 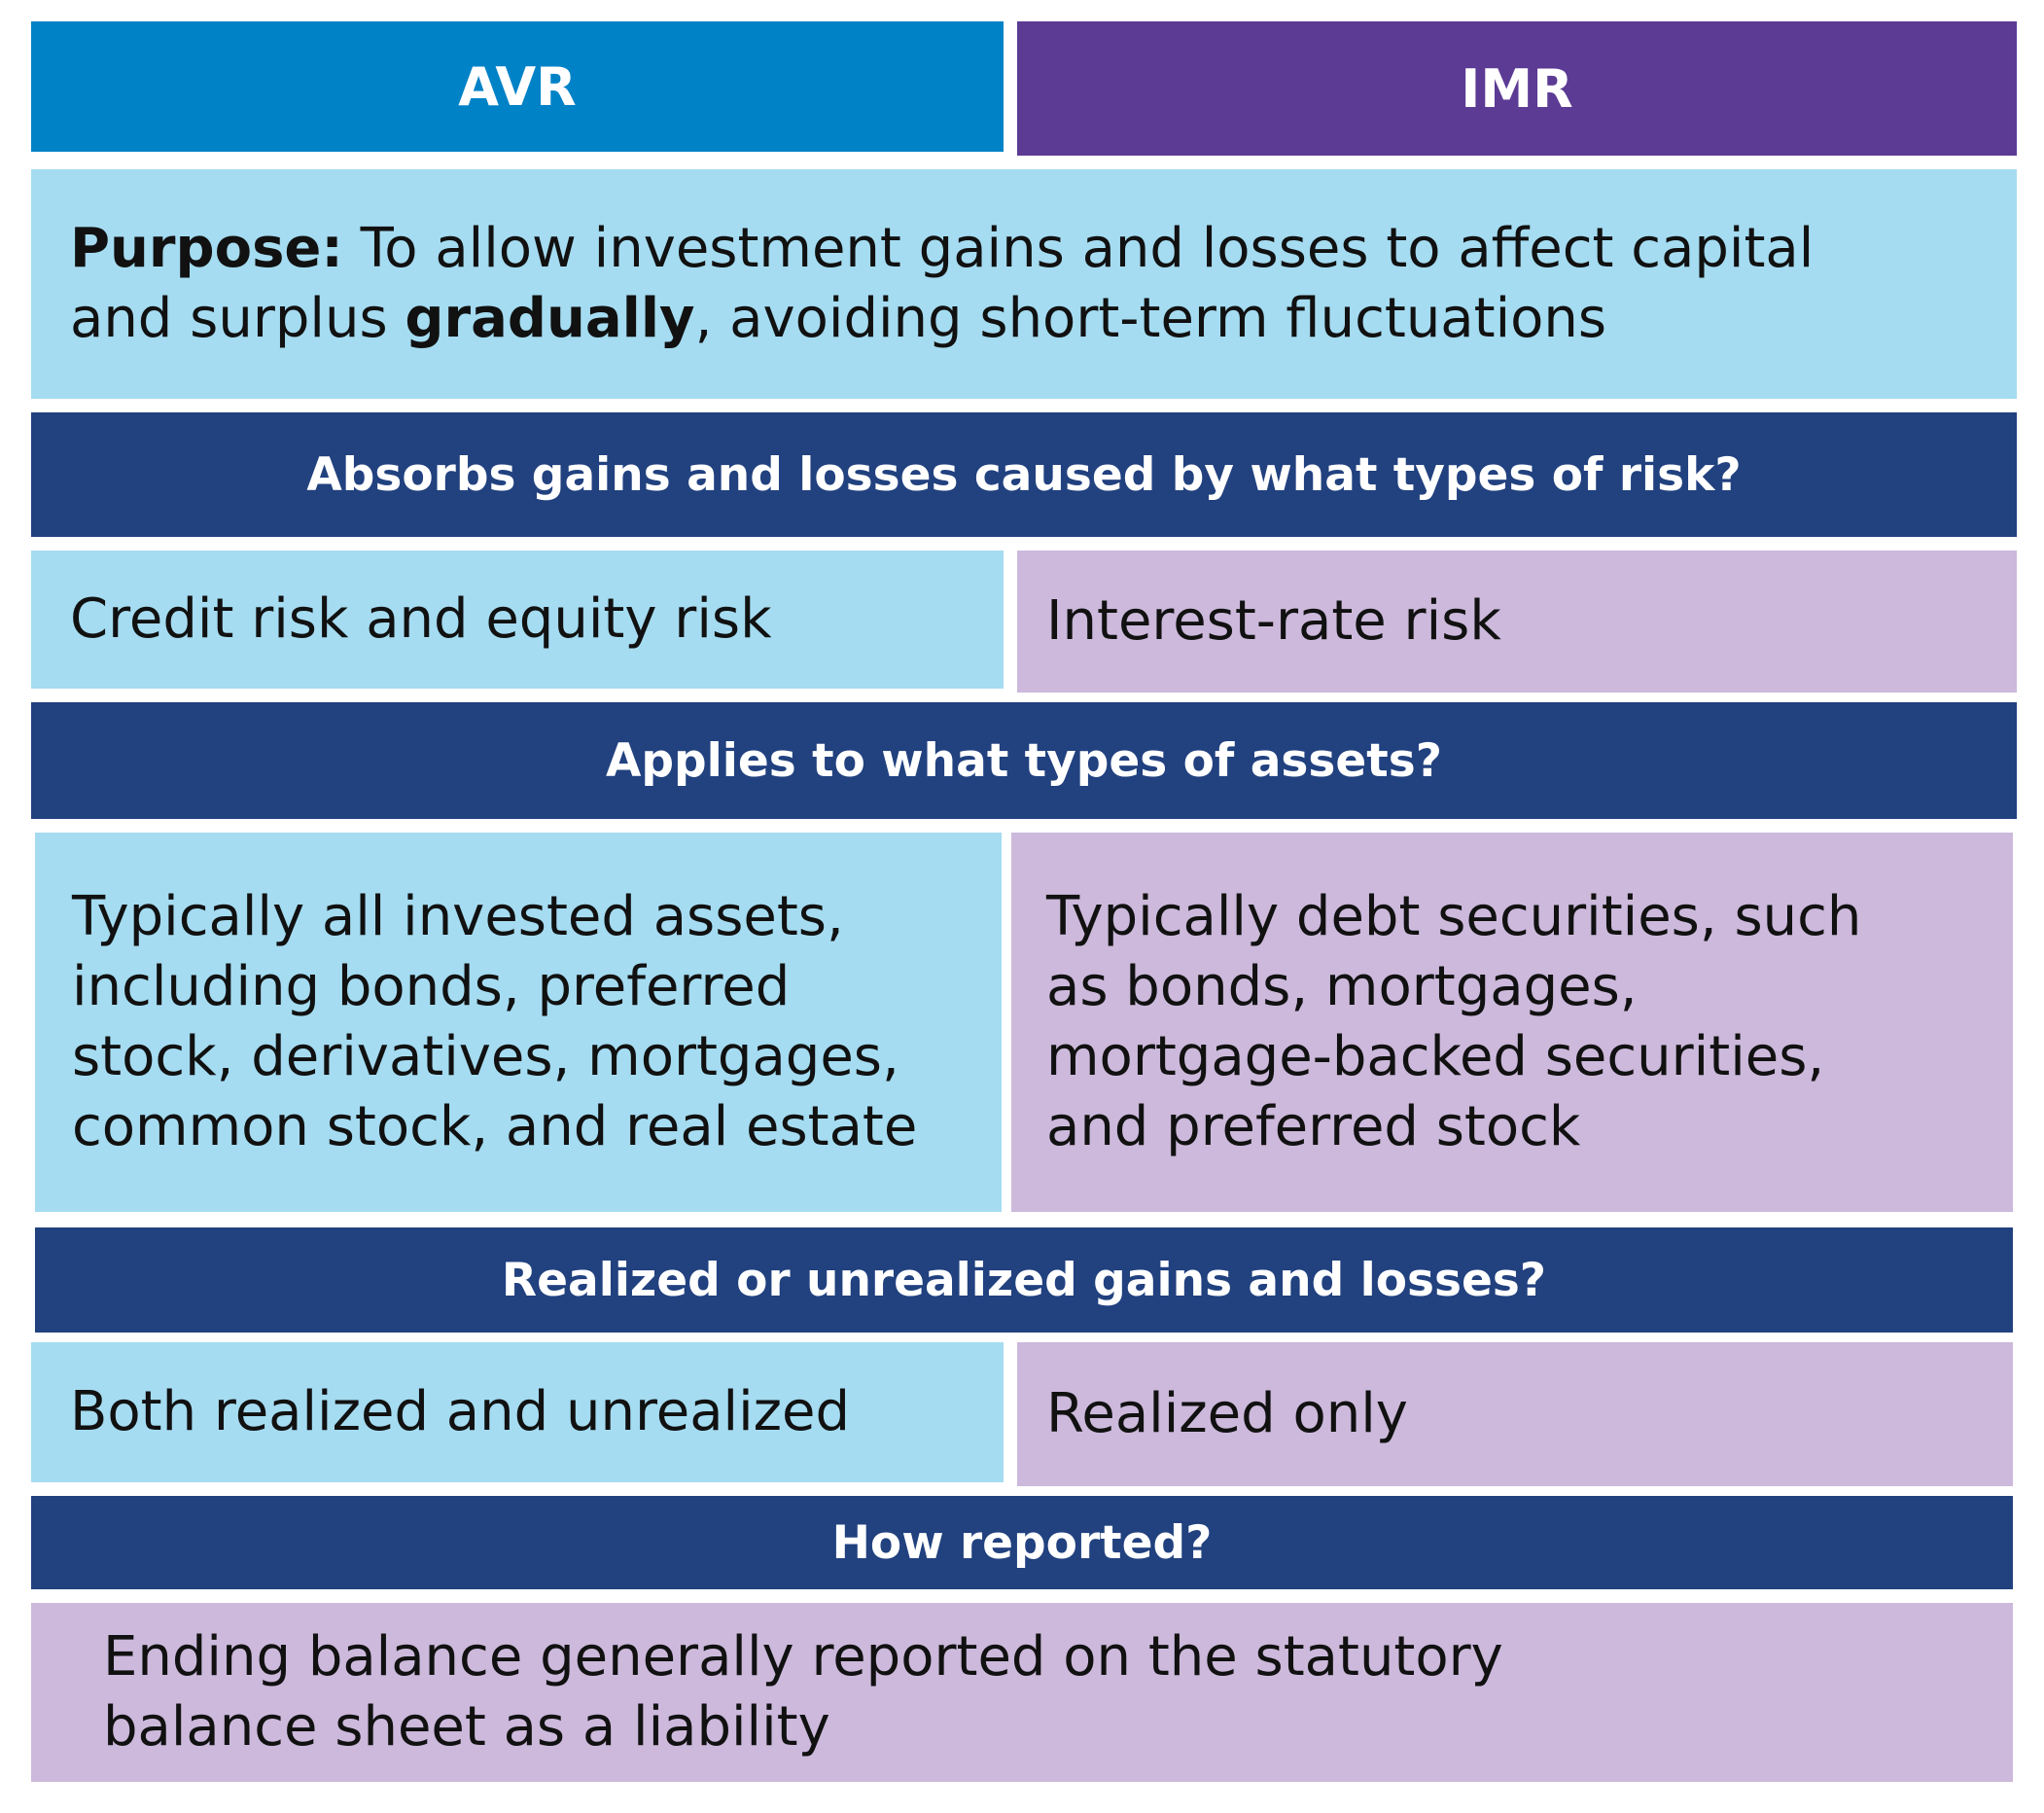 I want to click on imr-gains-text: Realized only, so click(x=1227, y=1413).